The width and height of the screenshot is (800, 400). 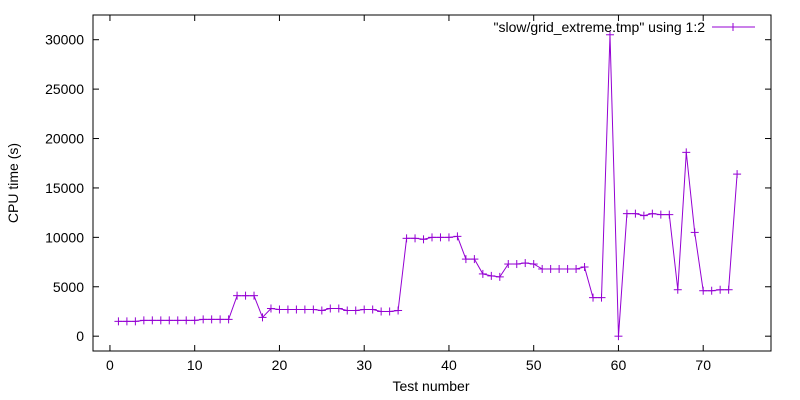 I want to click on legend-label: "slow/grid_extreme.tmp" using 1:2, so click(x=600, y=27).